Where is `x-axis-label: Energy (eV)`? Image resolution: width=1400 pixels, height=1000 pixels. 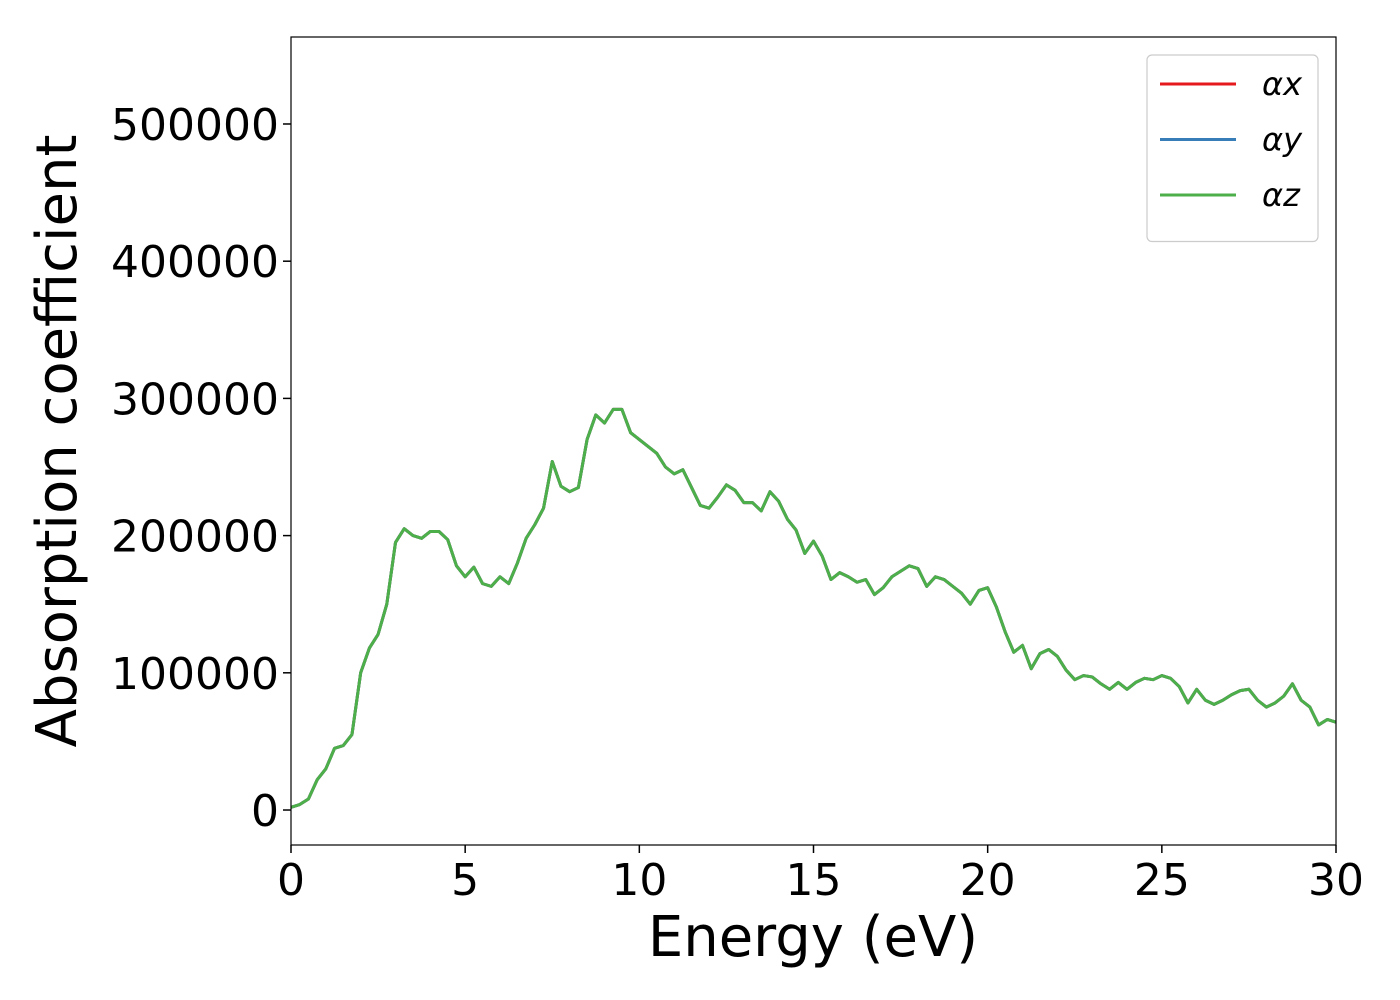 x-axis-label: Energy (eV) is located at coordinates (813, 937).